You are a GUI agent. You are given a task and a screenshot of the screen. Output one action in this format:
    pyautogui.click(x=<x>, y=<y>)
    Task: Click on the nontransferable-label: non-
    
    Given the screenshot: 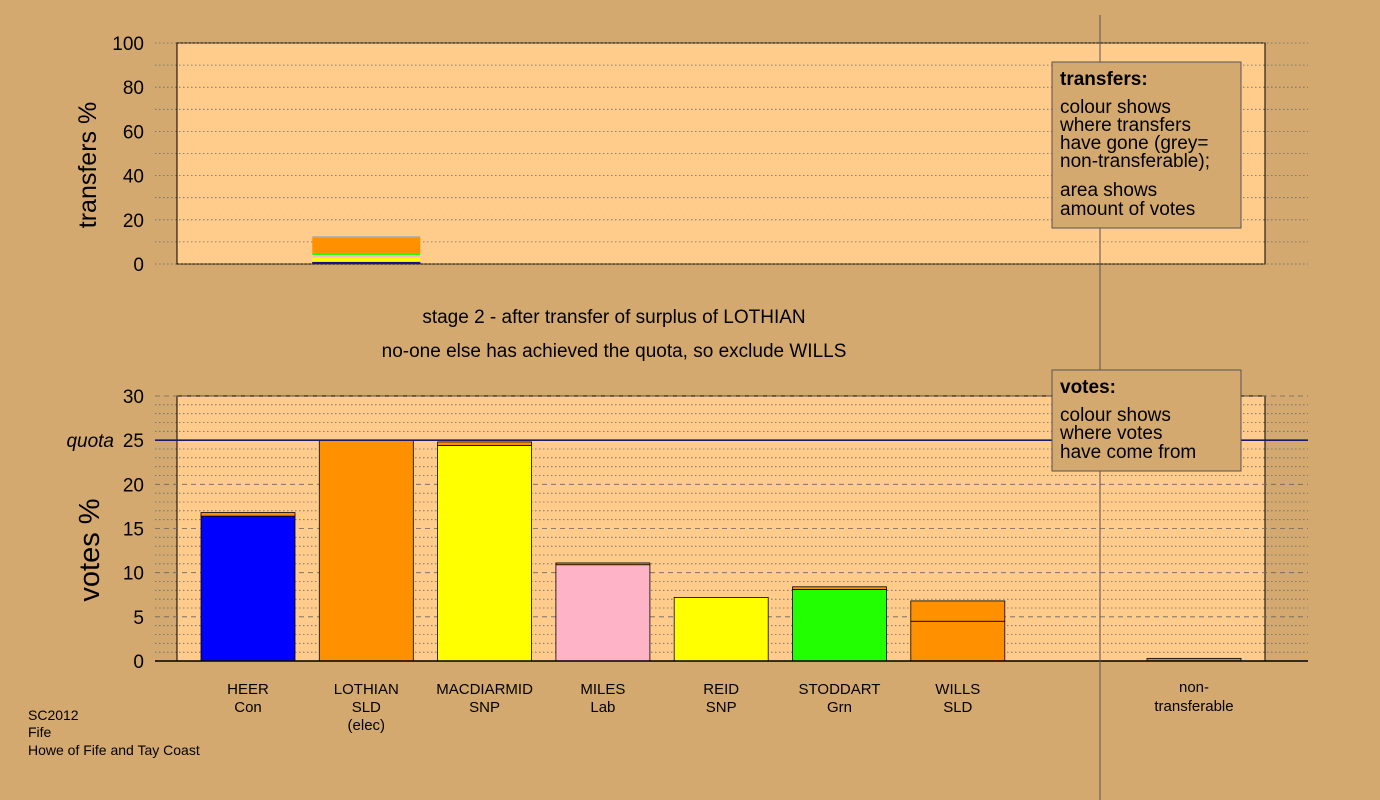 What is the action you would take?
    pyautogui.click(x=1194, y=687)
    